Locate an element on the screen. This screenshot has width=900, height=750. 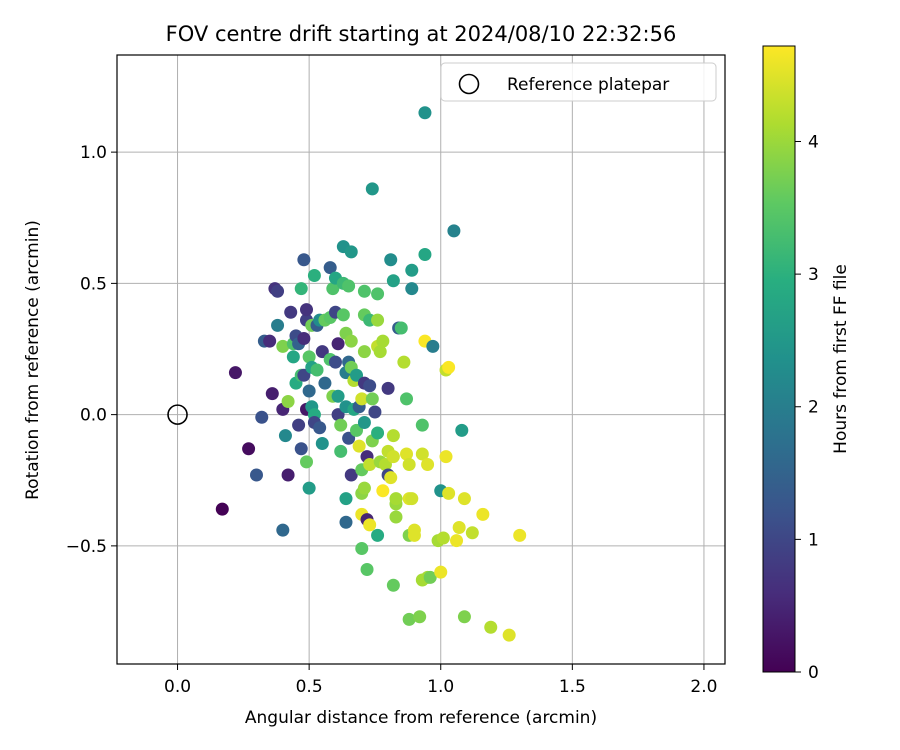
colorbar: 0 1 2 3 4 Hours from first FF file is located at coordinates (806, 364).